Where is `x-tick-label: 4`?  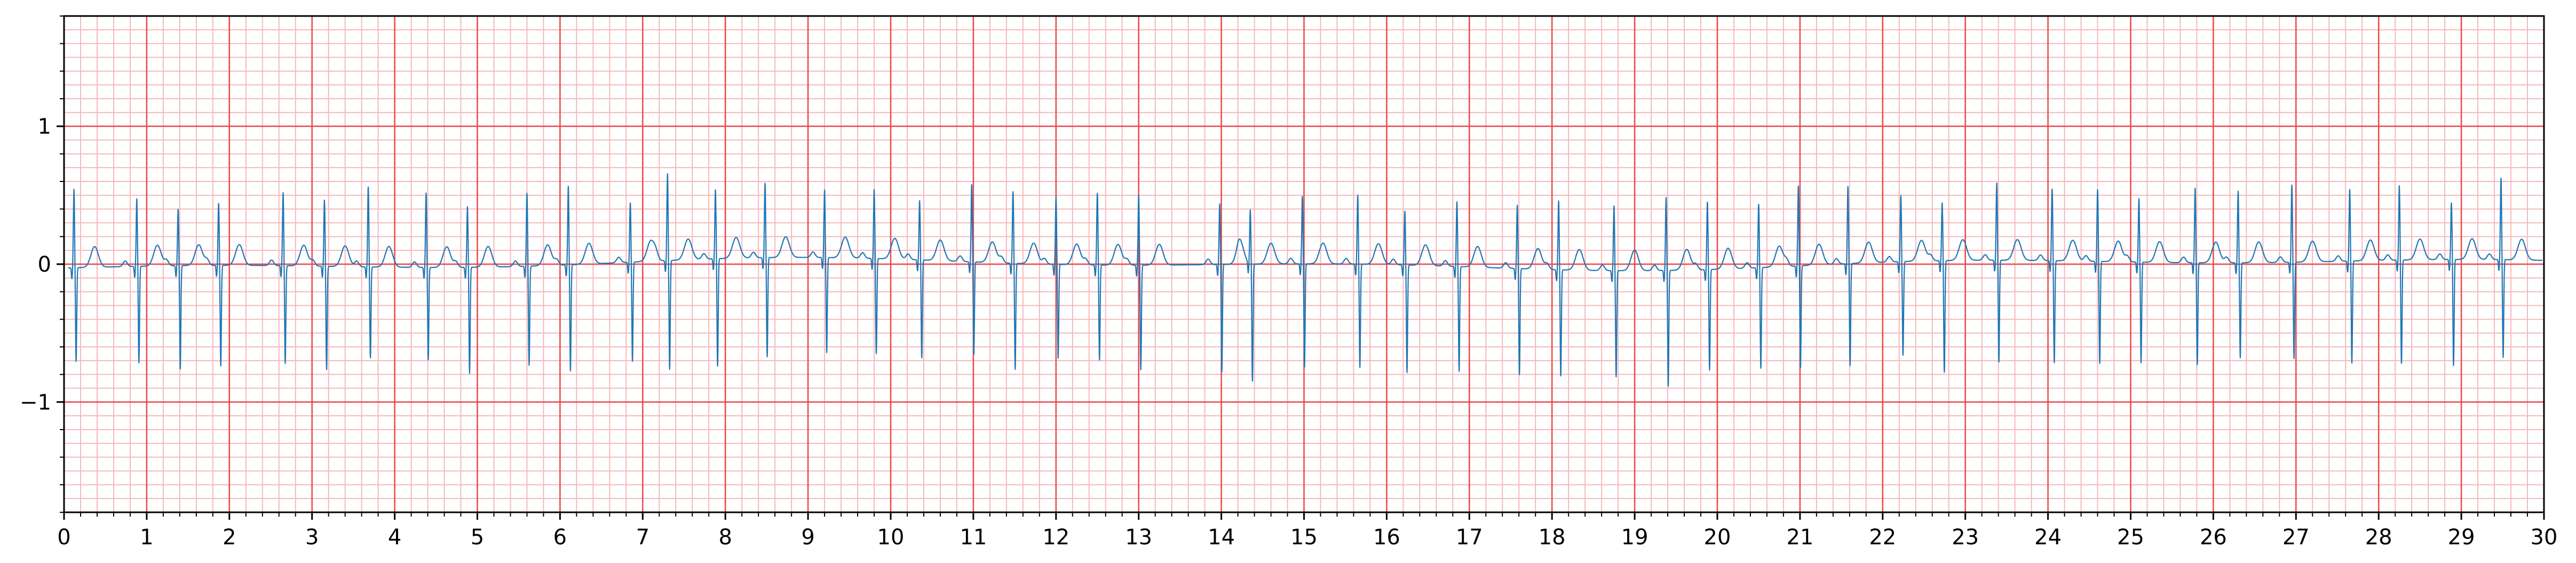 x-tick-label: 4 is located at coordinates (394, 537).